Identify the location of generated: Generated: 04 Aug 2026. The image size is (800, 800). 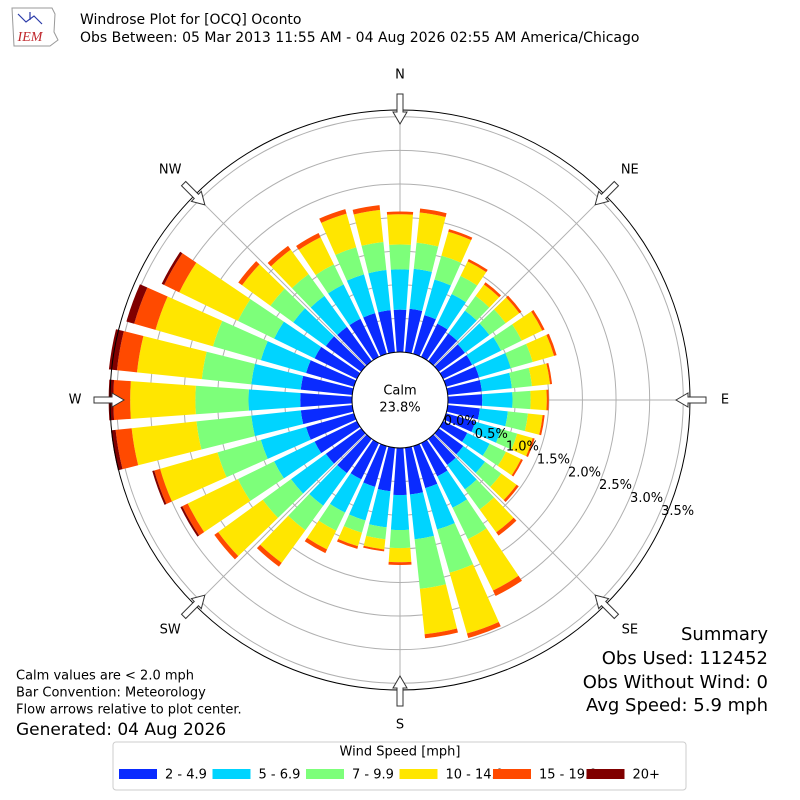
(121, 730).